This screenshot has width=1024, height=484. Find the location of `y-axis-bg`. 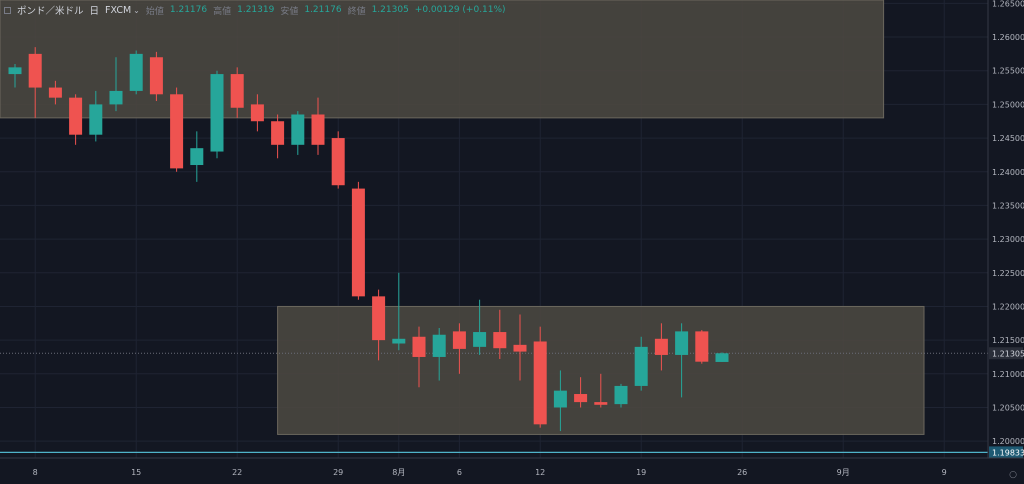

y-axis-bg is located at coordinates (1006, 242).